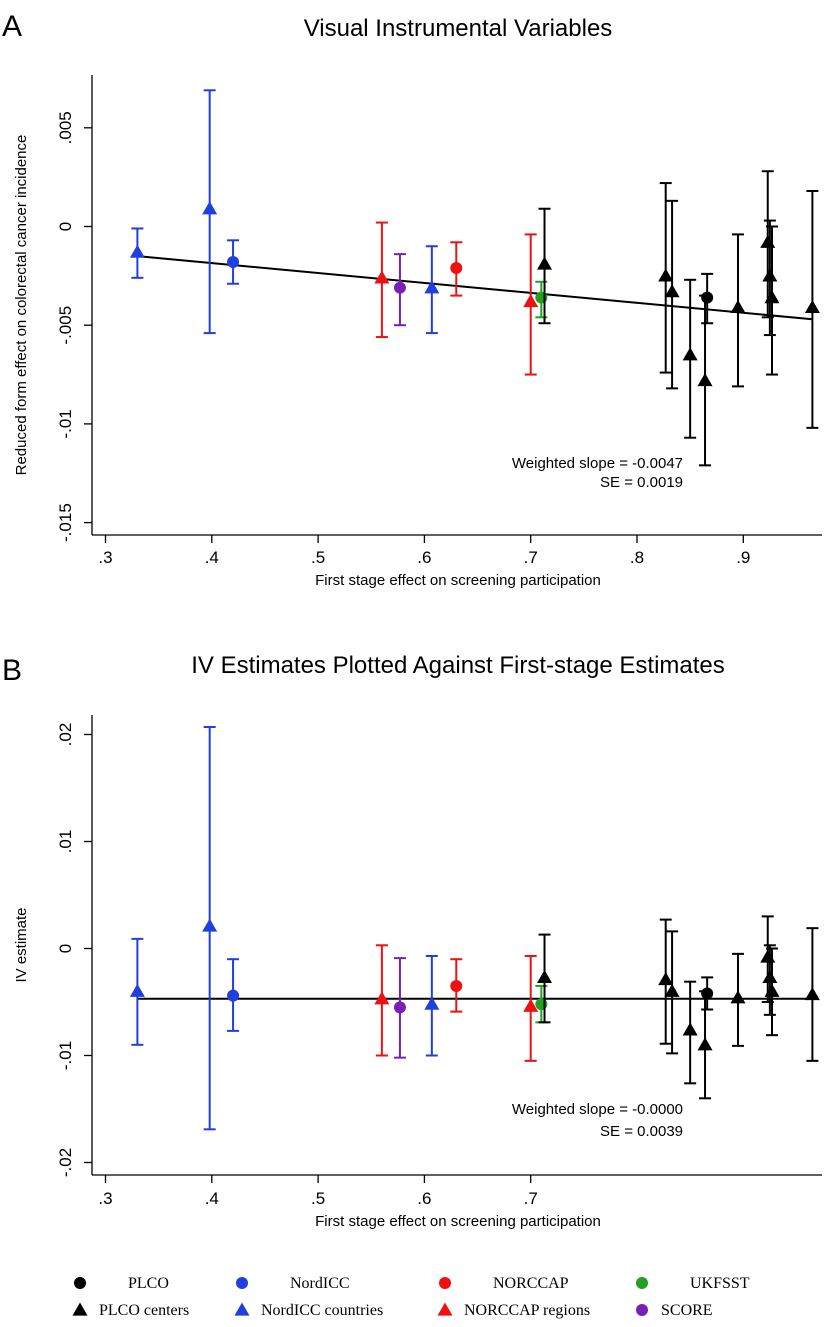 The height and width of the screenshot is (1327, 826). What do you see at coordinates (475, 288) in the screenshot?
I see `fit-line` at bounding box center [475, 288].